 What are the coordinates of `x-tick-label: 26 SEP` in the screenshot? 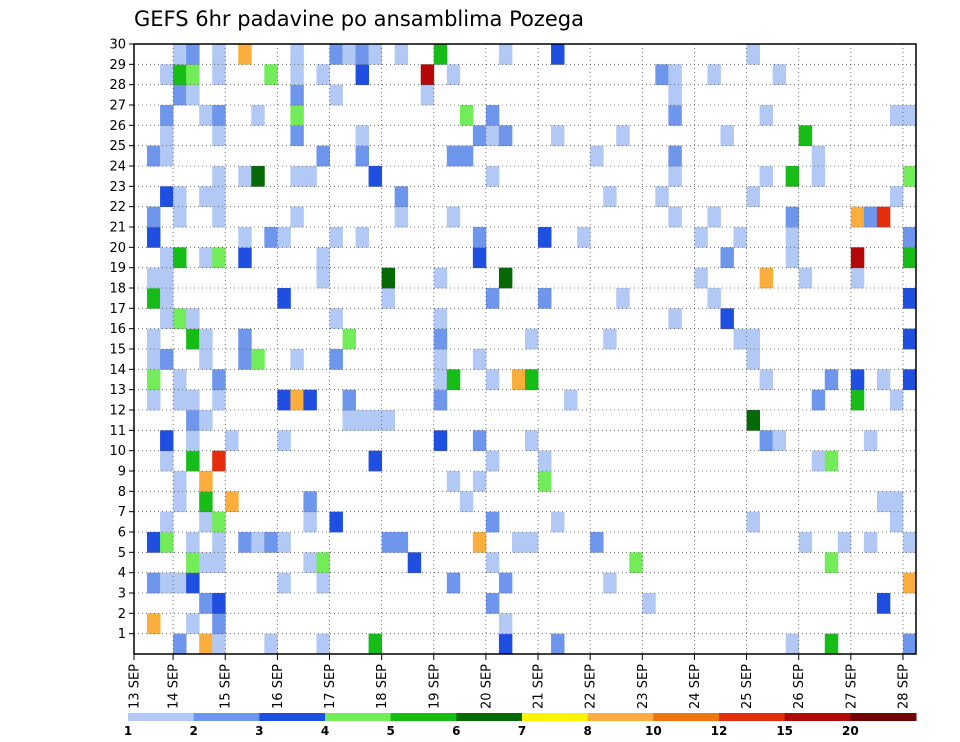 It's located at (799, 686).